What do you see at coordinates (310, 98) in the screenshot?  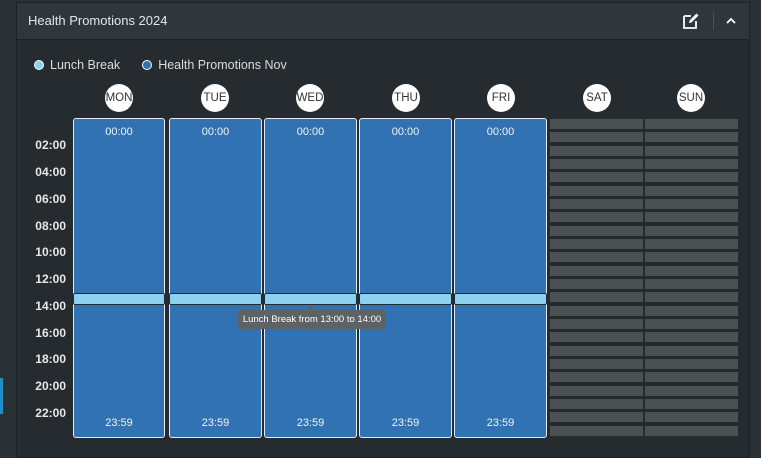 I see `day-header-wed: WED` at bounding box center [310, 98].